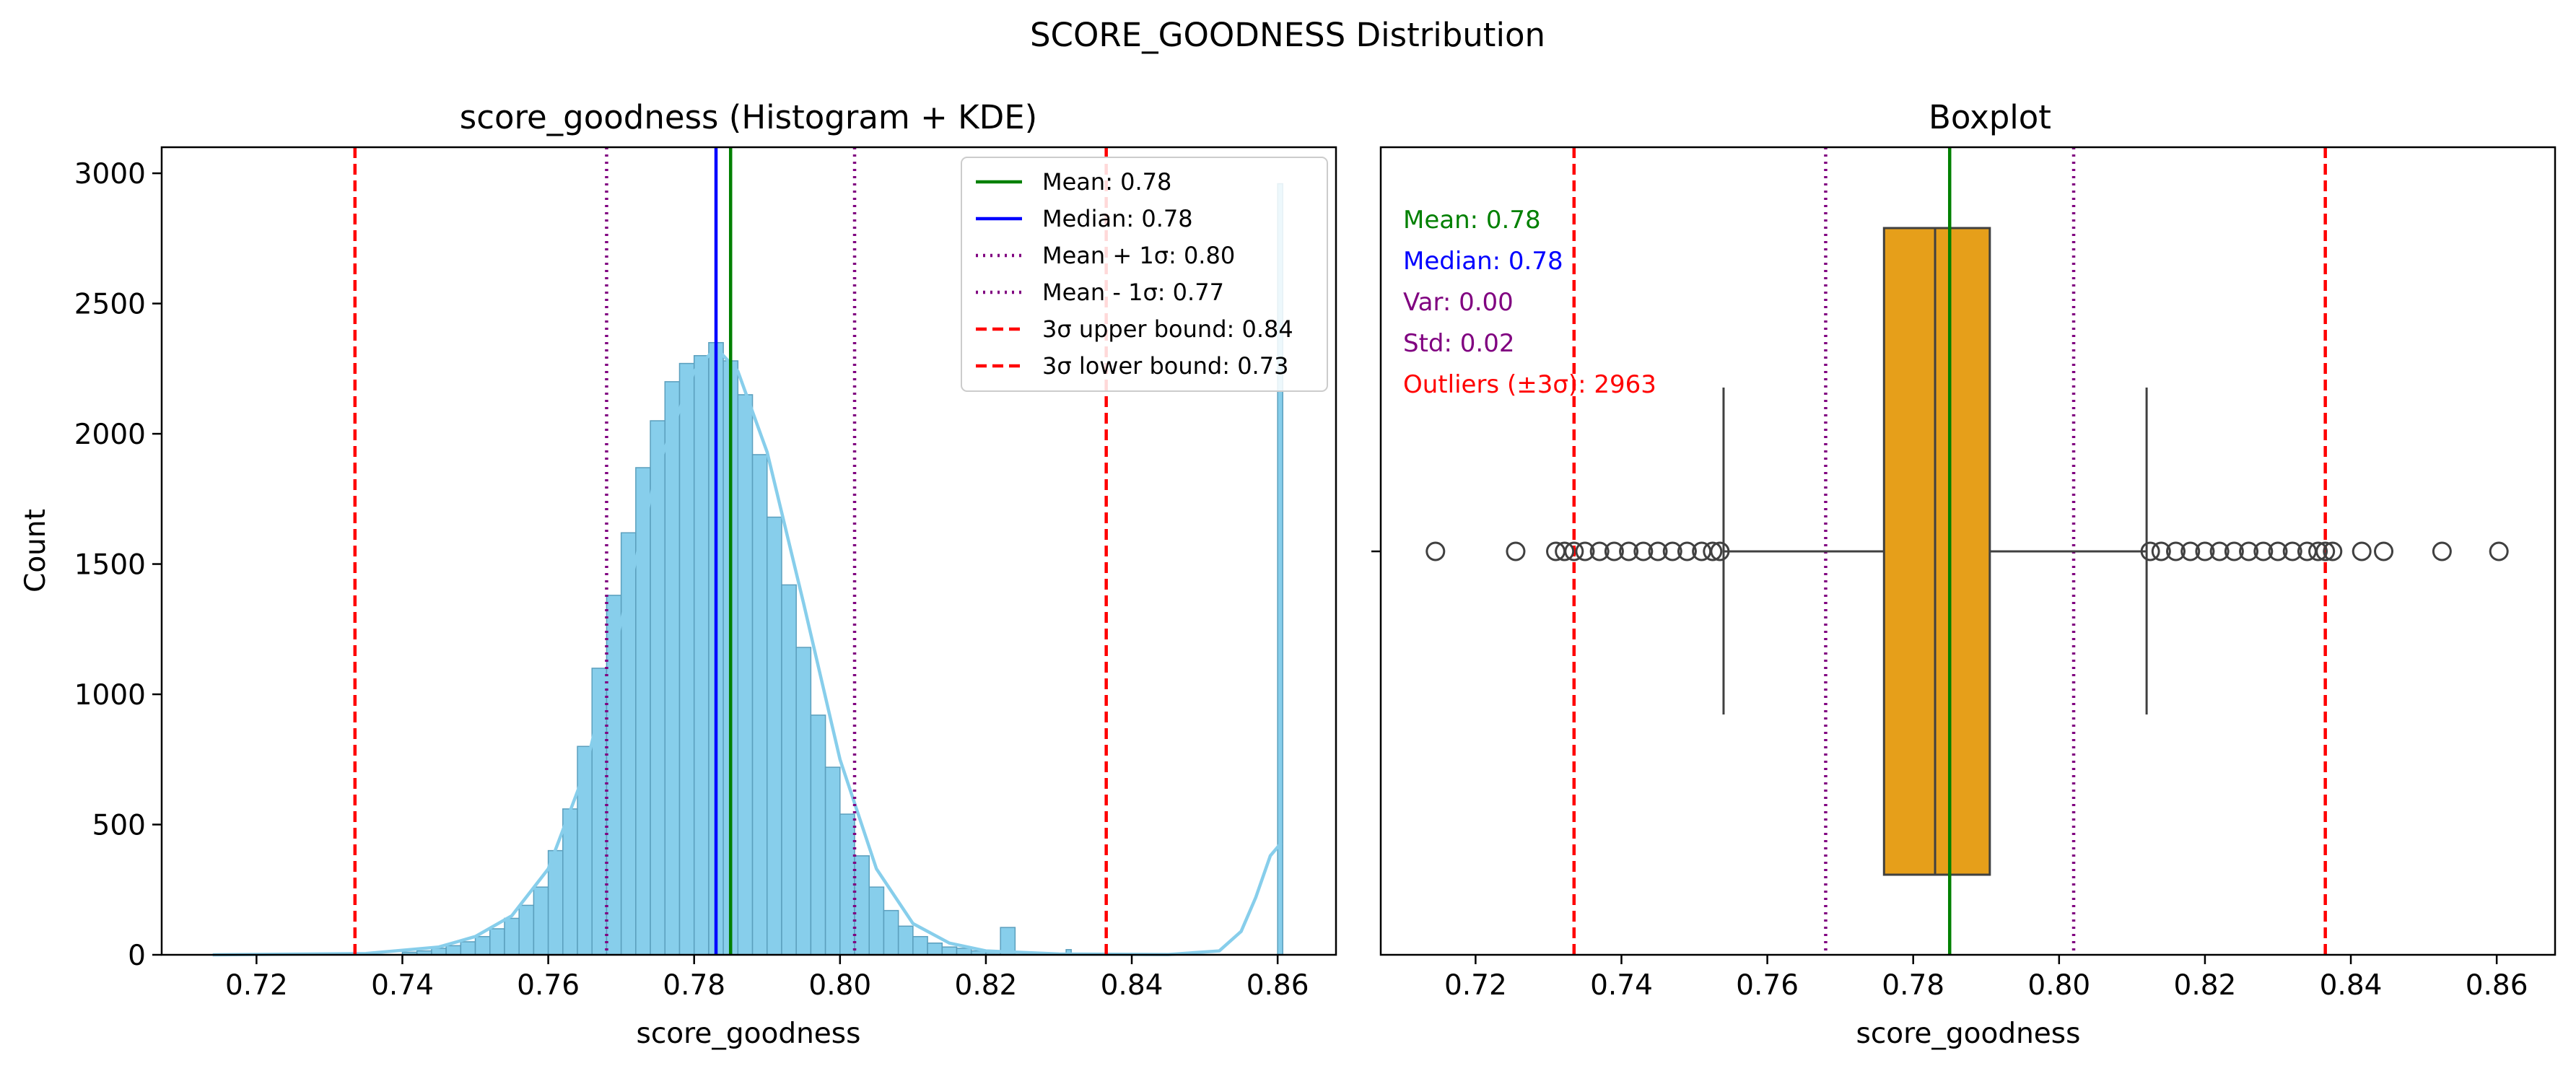 This screenshot has height=1071, width=2576. What do you see at coordinates (1287, 35) in the screenshot?
I see `figure-suptitle: SCORE_GOODNESS Distribution` at bounding box center [1287, 35].